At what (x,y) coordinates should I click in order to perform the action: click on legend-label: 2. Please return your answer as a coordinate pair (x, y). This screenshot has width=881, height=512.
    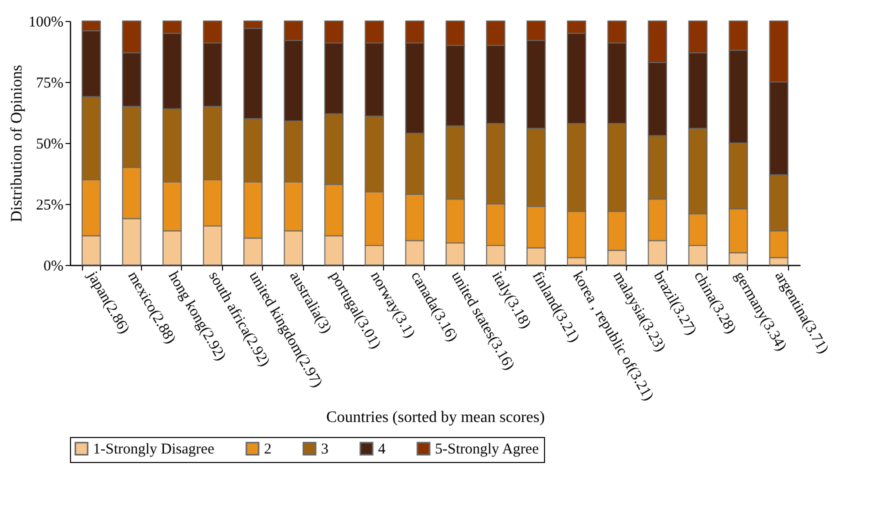
    Looking at the image, I should click on (268, 450).